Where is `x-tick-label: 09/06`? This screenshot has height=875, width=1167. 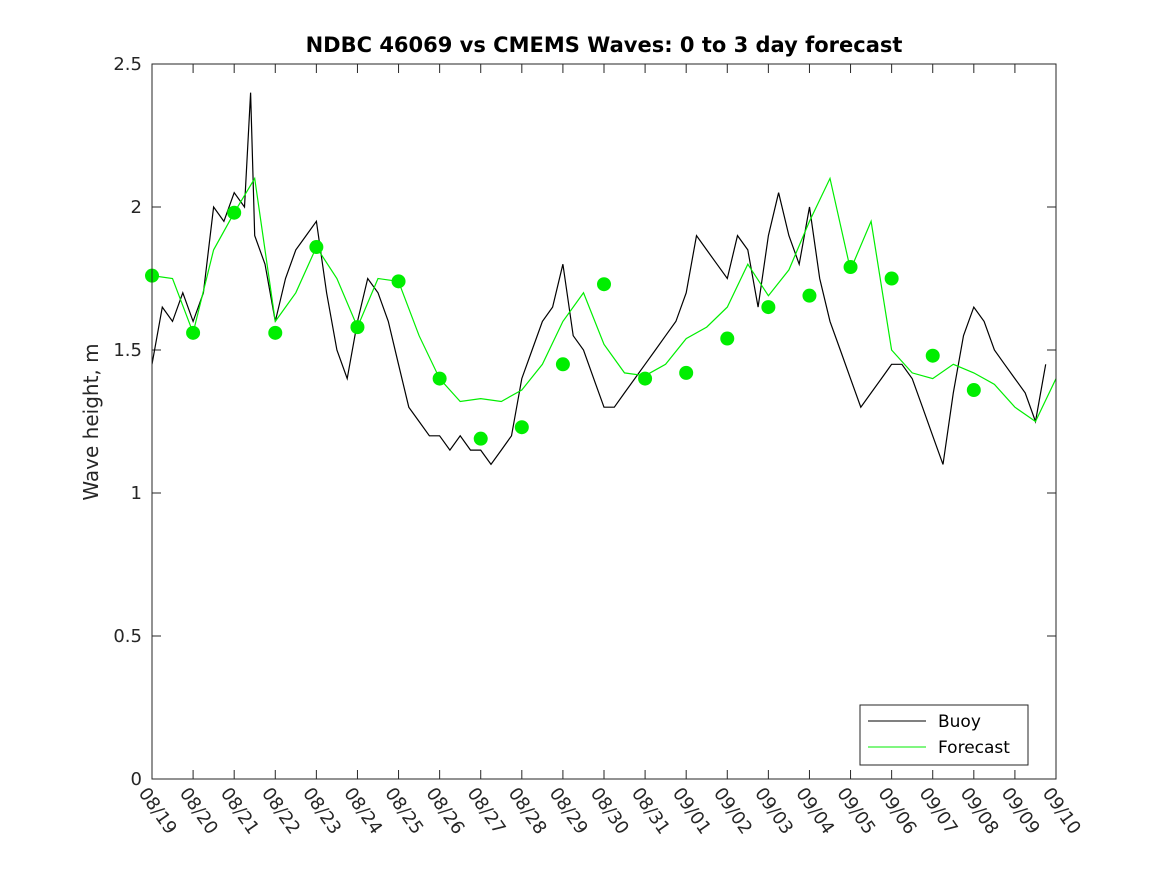
x-tick-label: 09/06 is located at coordinates (897, 811).